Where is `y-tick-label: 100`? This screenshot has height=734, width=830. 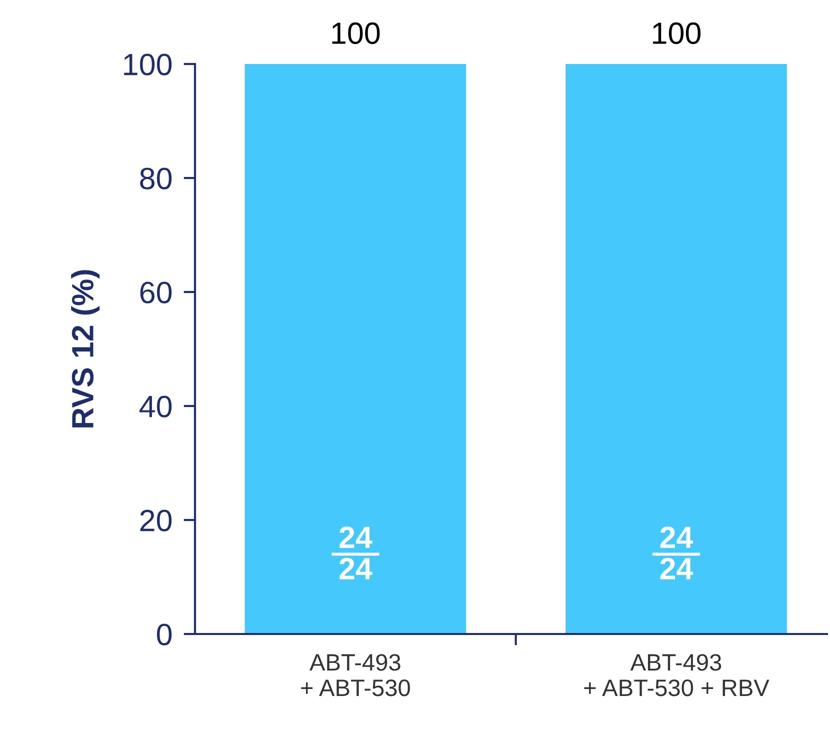 y-tick-label: 100 is located at coordinates (148, 65).